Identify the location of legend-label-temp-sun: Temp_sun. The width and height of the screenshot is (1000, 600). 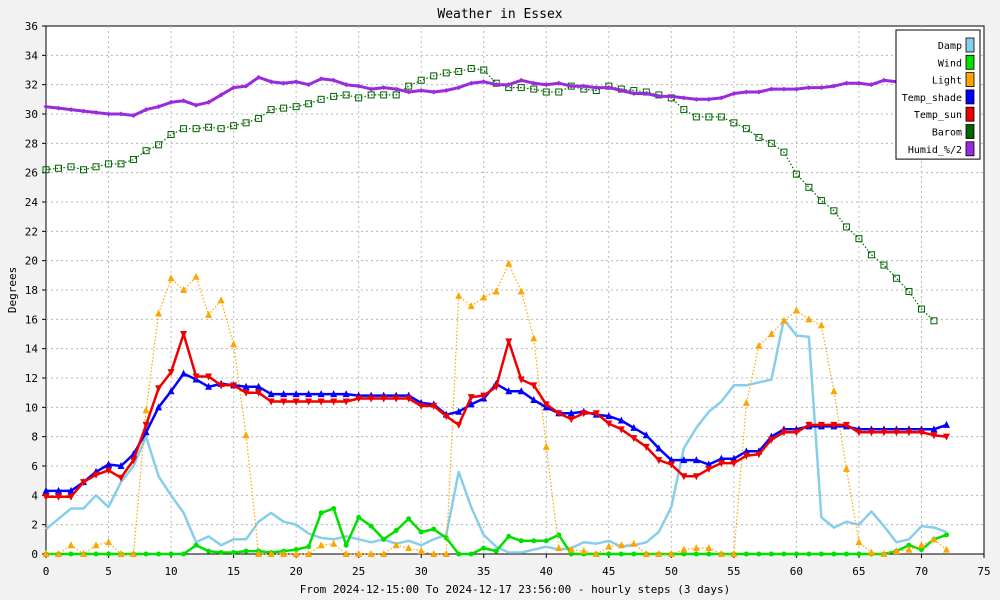
(938, 115).